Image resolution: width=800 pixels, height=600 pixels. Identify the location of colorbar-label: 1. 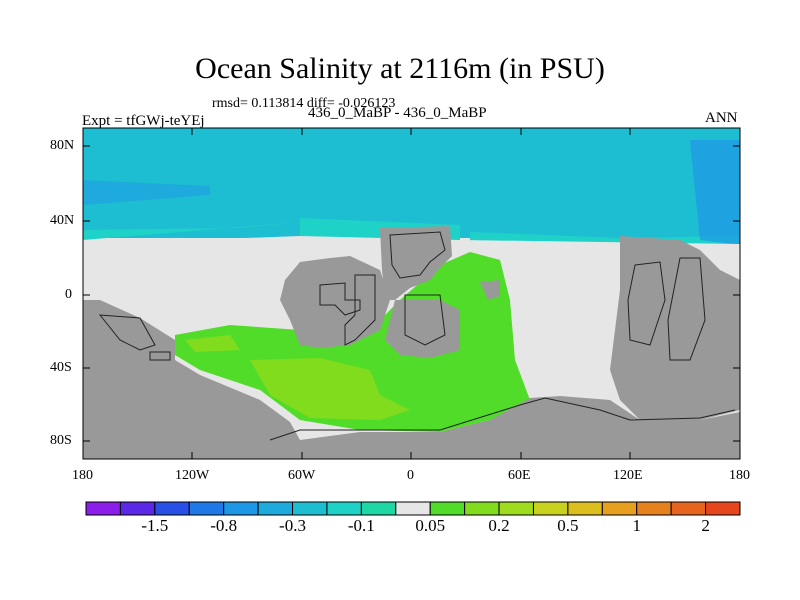
(636, 525).